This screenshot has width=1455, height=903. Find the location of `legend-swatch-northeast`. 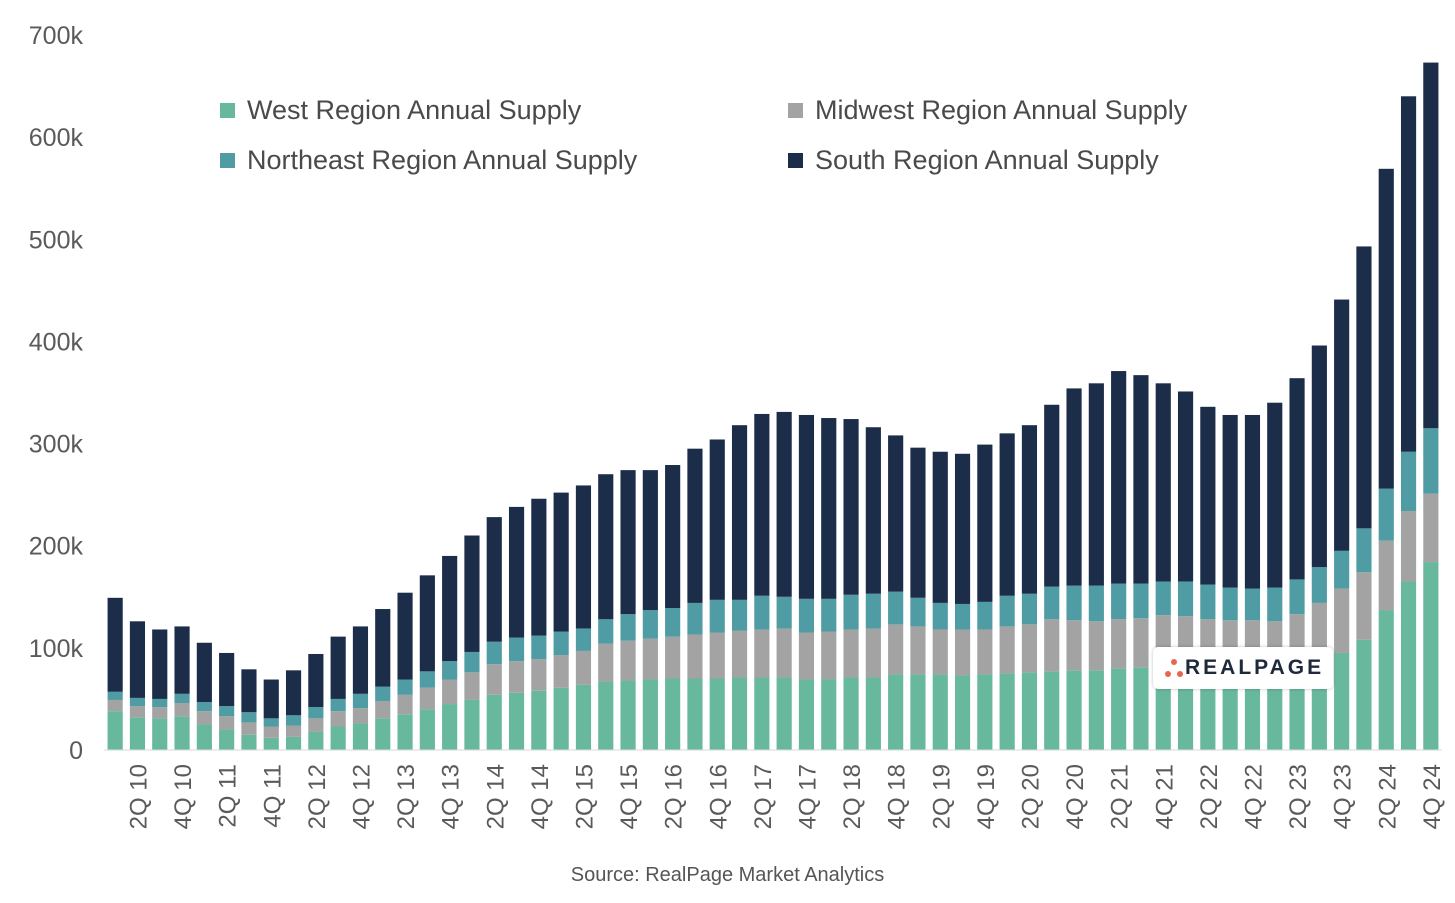

legend-swatch-northeast is located at coordinates (227, 160).